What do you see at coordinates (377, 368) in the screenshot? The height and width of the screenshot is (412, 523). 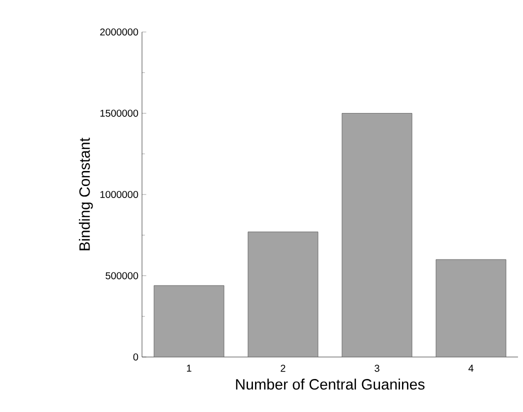 I see `x-tick-label: 3` at bounding box center [377, 368].